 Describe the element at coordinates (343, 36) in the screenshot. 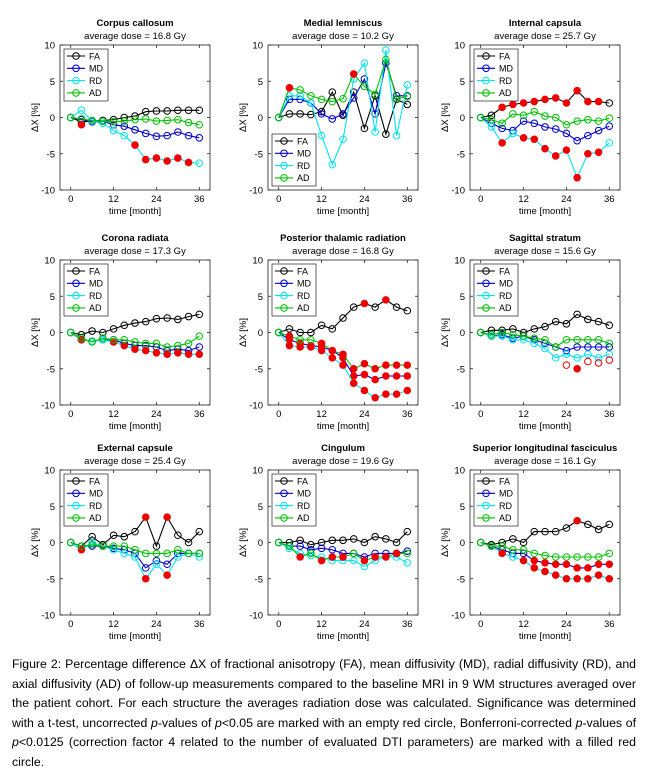

I see `chart-subtitle: average dose = 10.2 Gy` at that location.